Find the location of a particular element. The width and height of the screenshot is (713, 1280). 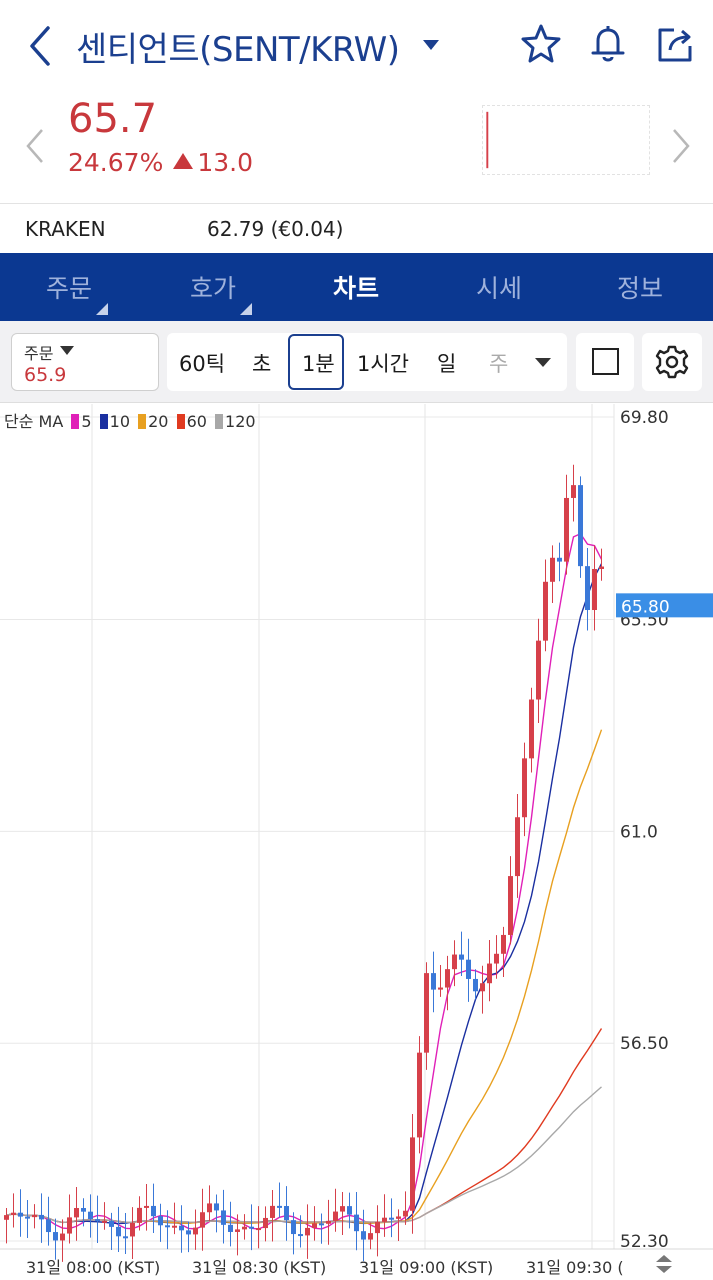

tab-orderbook: 호가 is located at coordinates (221, 292).